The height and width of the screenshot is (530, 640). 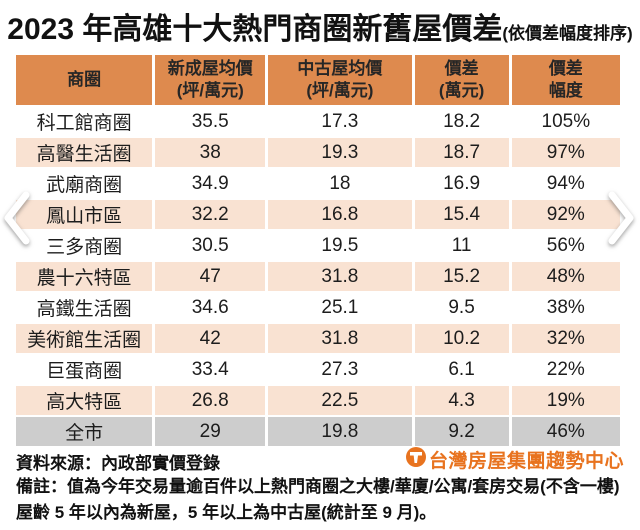 I want to click on brand-logo: 台灣房屋集團趨勢中心, so click(x=514, y=459).